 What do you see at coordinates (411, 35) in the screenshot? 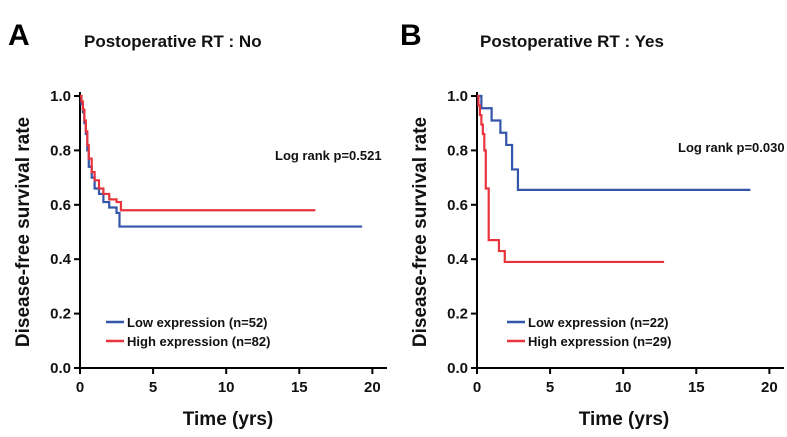
I see `panel-letter: B` at bounding box center [411, 35].